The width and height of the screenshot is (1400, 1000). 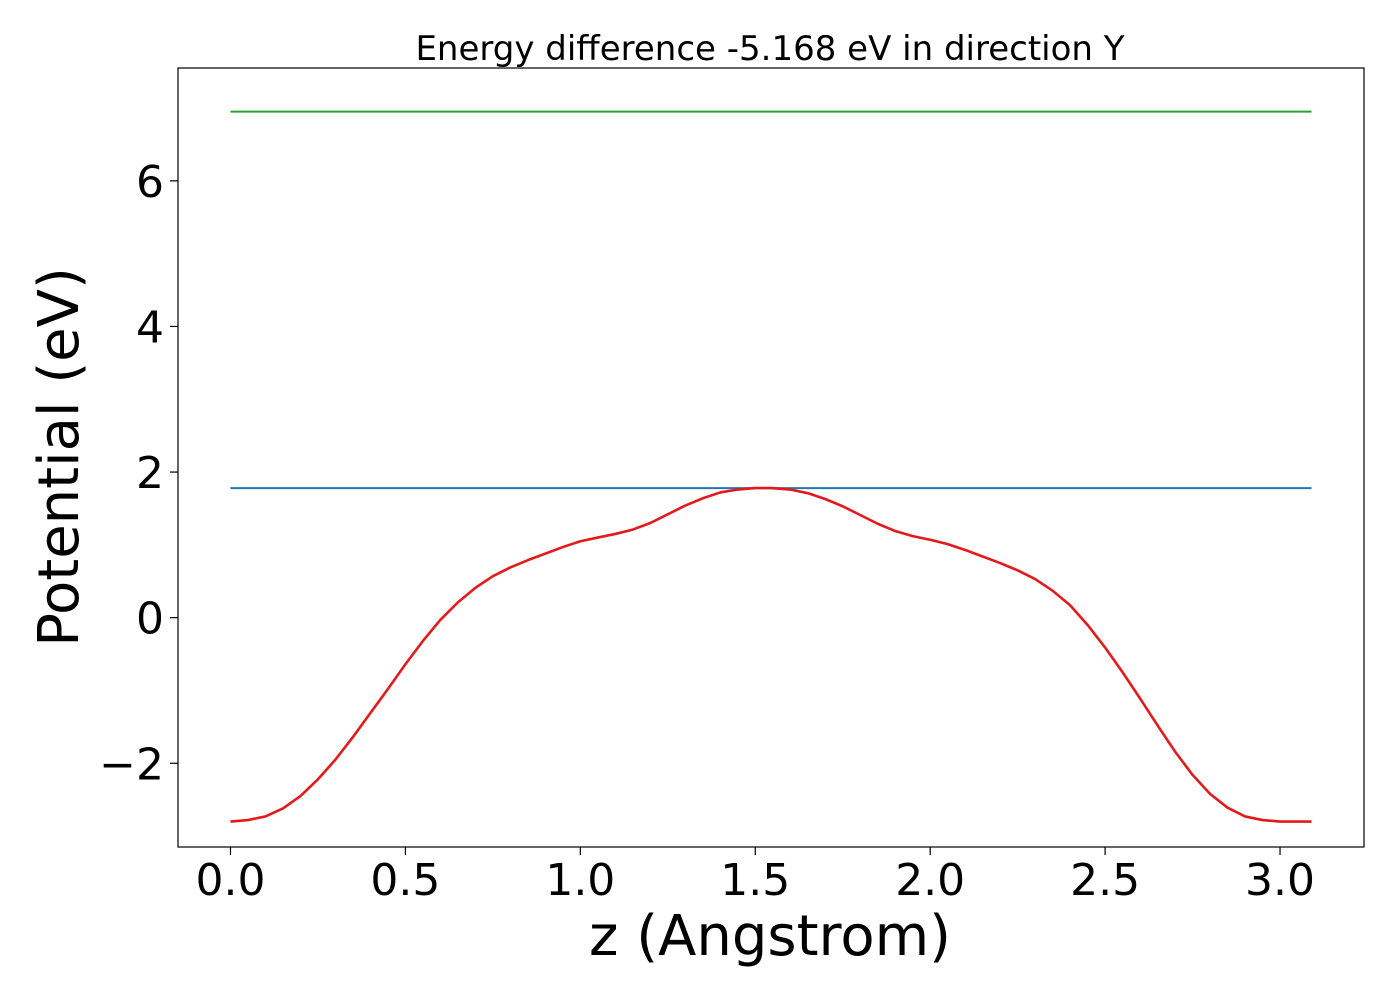 I want to click on y-tick-label: 0, so click(x=150, y=619).